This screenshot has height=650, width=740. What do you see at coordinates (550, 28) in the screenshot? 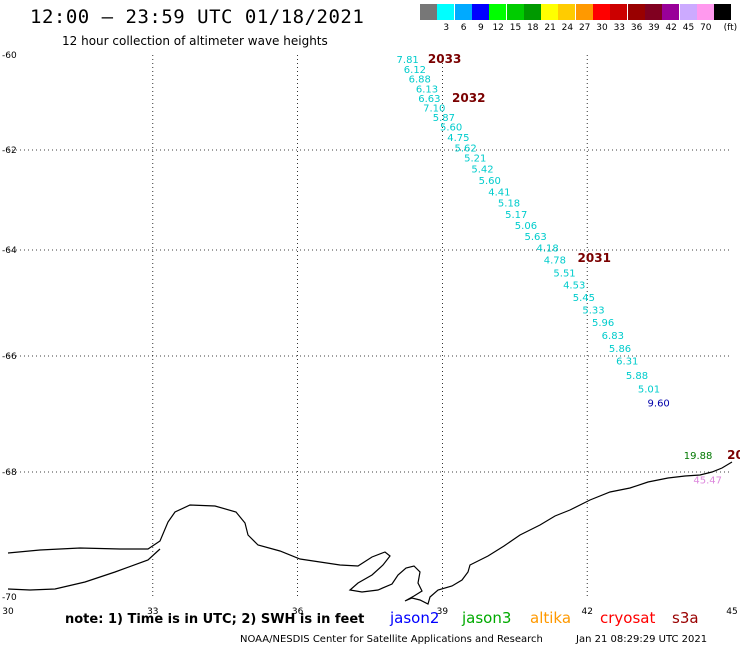
I see `scale-label: 21` at bounding box center [550, 28].